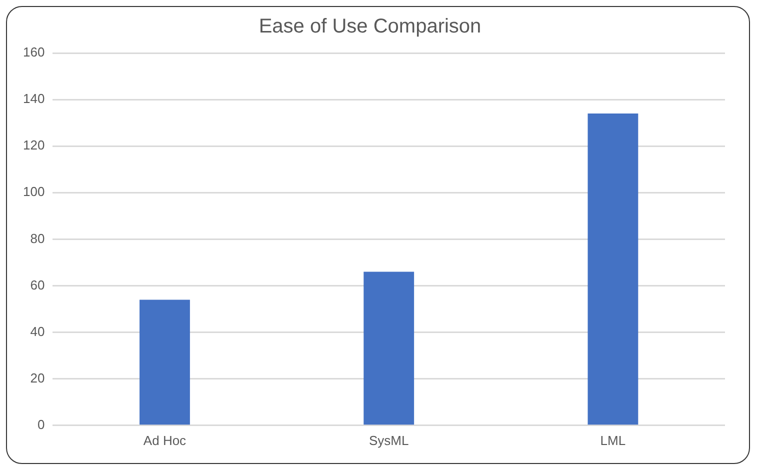  What do you see at coordinates (33, 192) in the screenshot?
I see `y-tick-label: 100` at bounding box center [33, 192].